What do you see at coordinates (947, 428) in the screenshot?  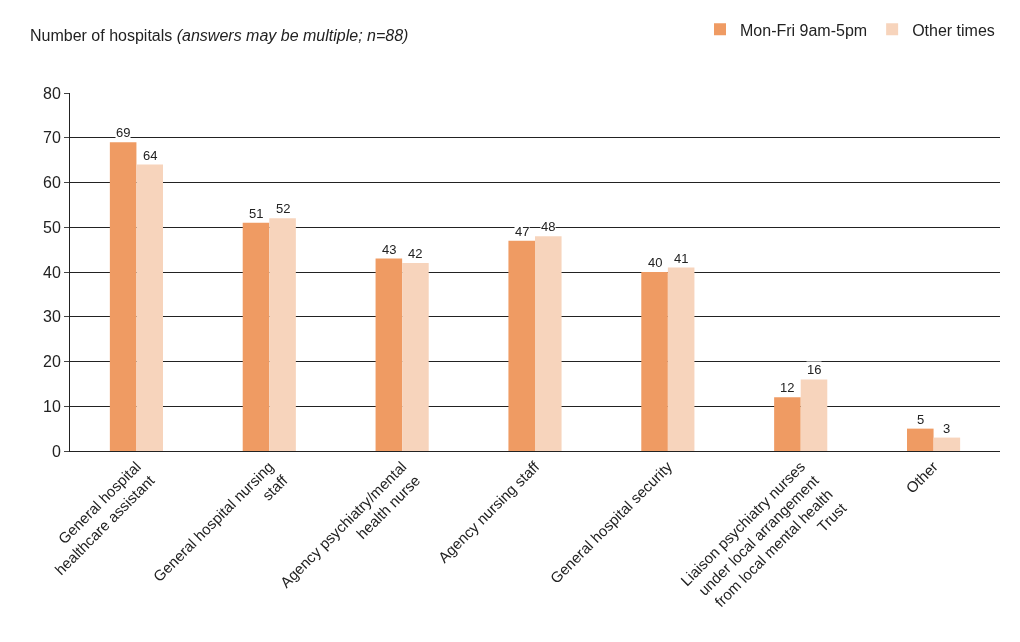 I see `data-label: 3` at bounding box center [947, 428].